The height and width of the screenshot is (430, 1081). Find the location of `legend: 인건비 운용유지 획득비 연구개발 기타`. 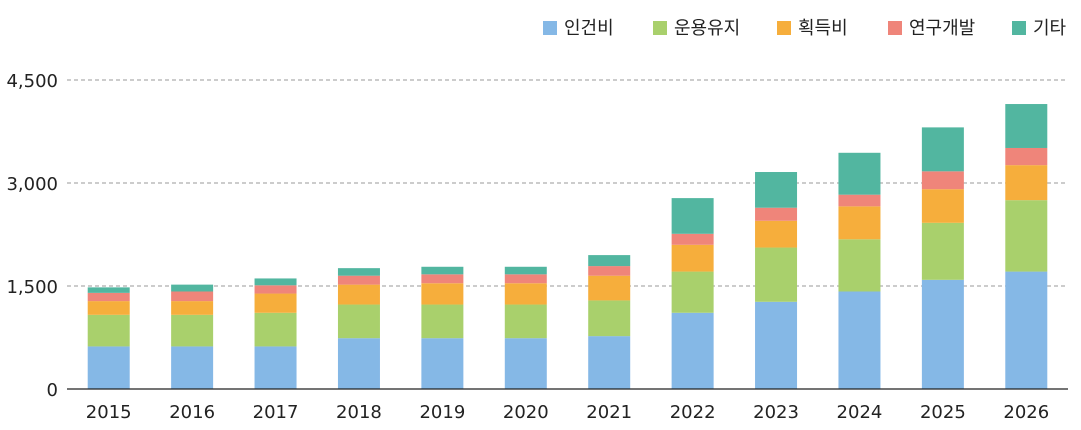

legend: 인건비 운용유지 획득비 연구개발 기타 is located at coordinates (805, 28).